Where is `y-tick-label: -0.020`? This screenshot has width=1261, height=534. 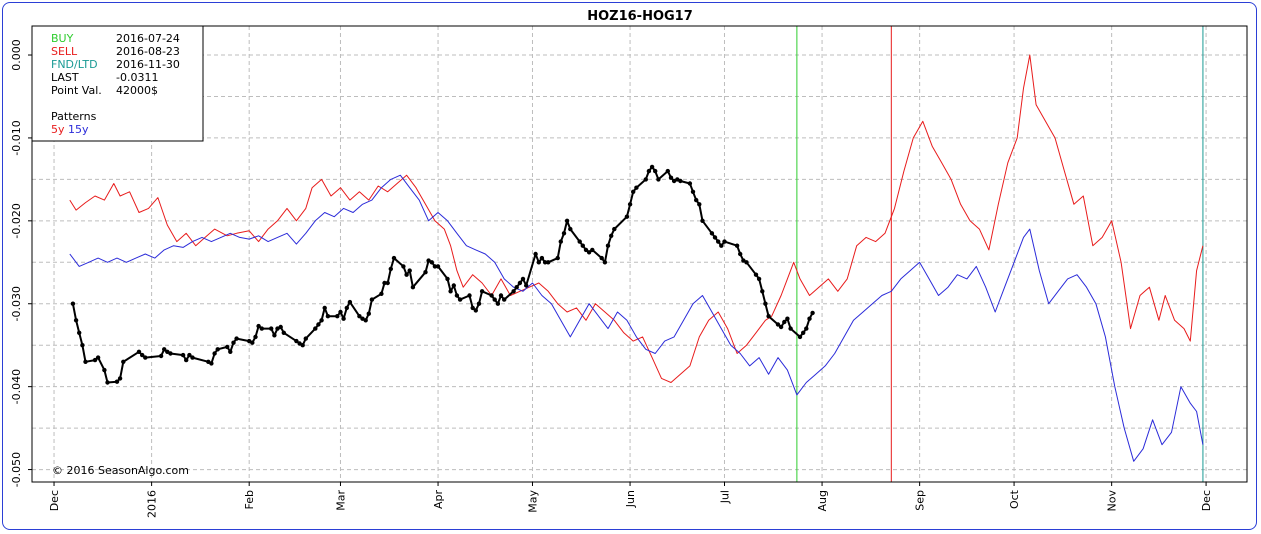 y-tick-label: -0.020 is located at coordinates (16, 220).